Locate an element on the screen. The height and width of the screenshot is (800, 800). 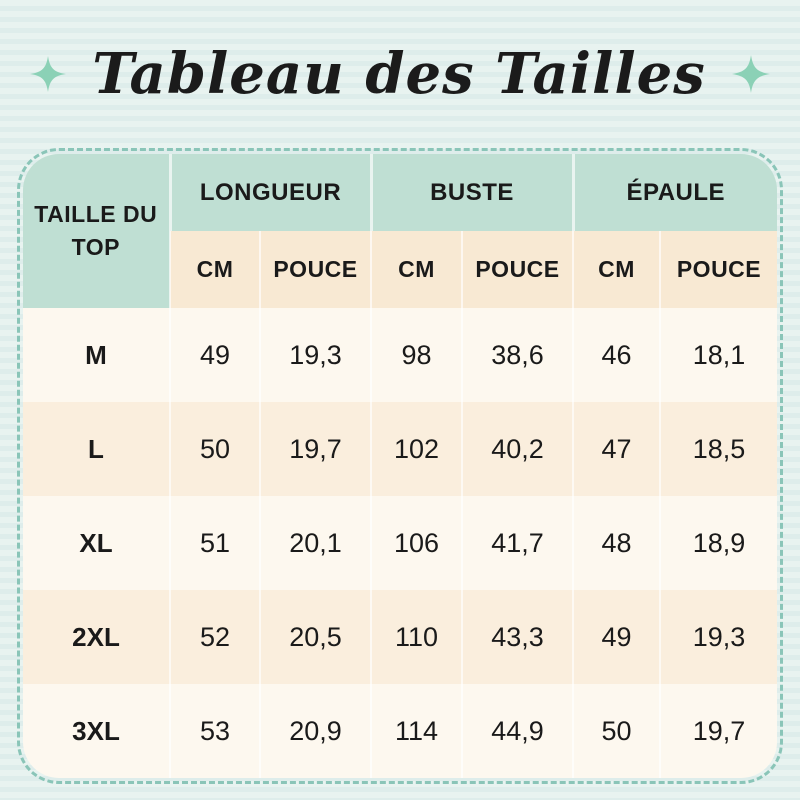
sparkle-right-icon is located at coordinates (750, 74).